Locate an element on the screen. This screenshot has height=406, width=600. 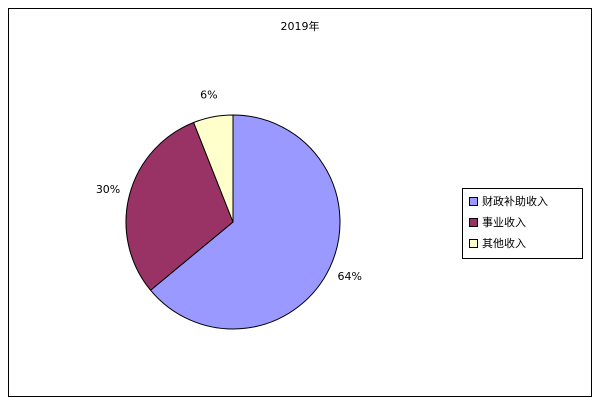
legend-label: 财政补助收入 is located at coordinates (515, 201).